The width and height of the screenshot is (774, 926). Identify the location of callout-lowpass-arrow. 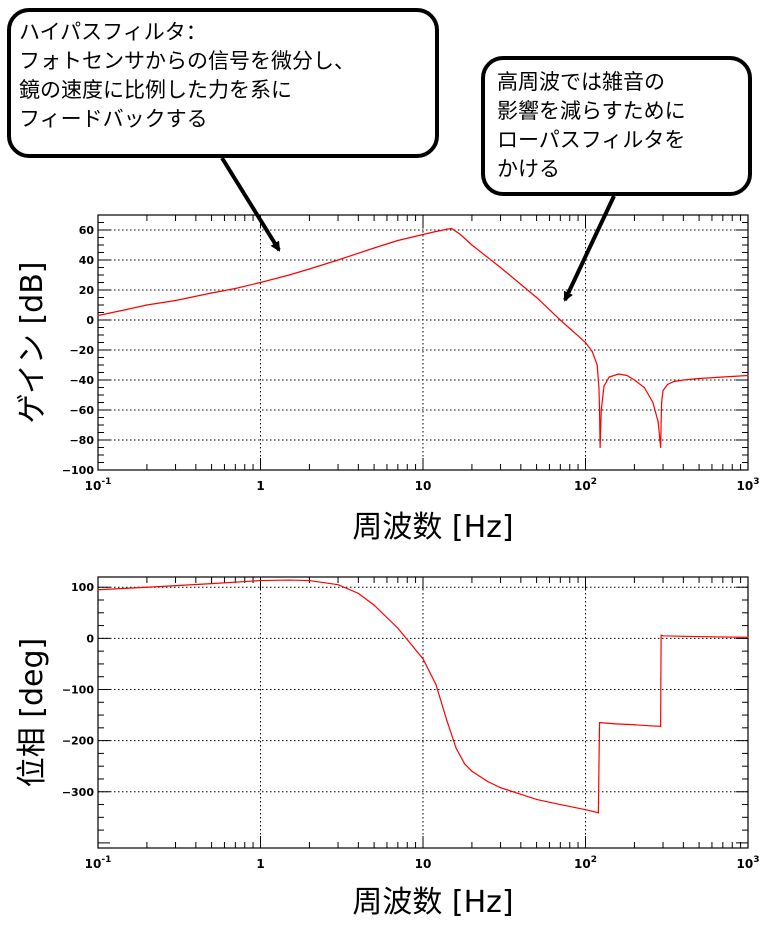
(589, 248).